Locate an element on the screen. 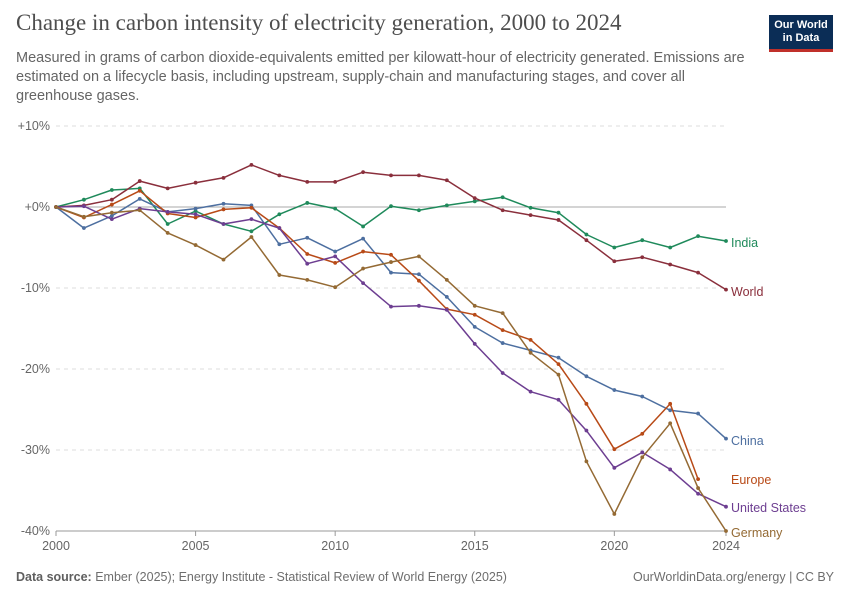 This screenshot has height=600, width=850. logo-line-2: in Data is located at coordinates (801, 38).